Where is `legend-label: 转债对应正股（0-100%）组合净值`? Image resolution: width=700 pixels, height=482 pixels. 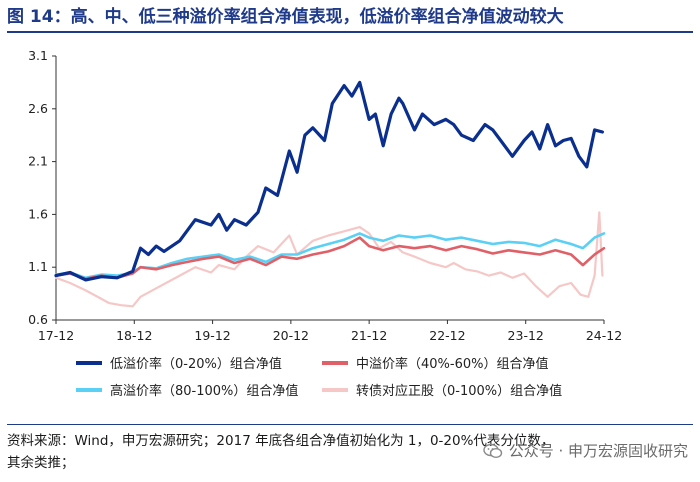 legend-label: 转债对应正股（0-100%）组合净值 is located at coordinates (459, 391).